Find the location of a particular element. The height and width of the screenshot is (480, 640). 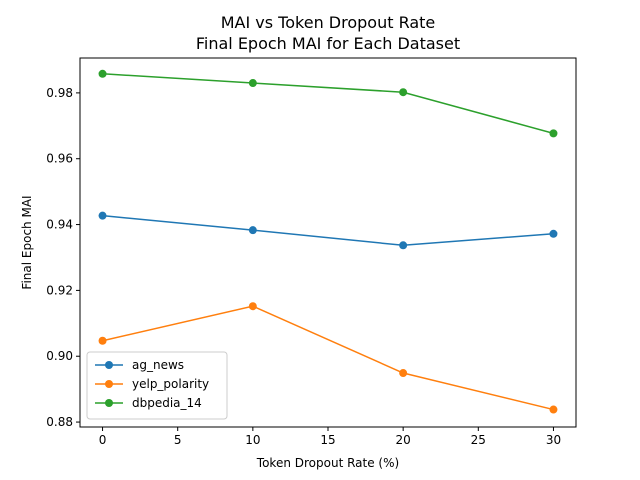

x-tick-label: 15 is located at coordinates (327, 440).